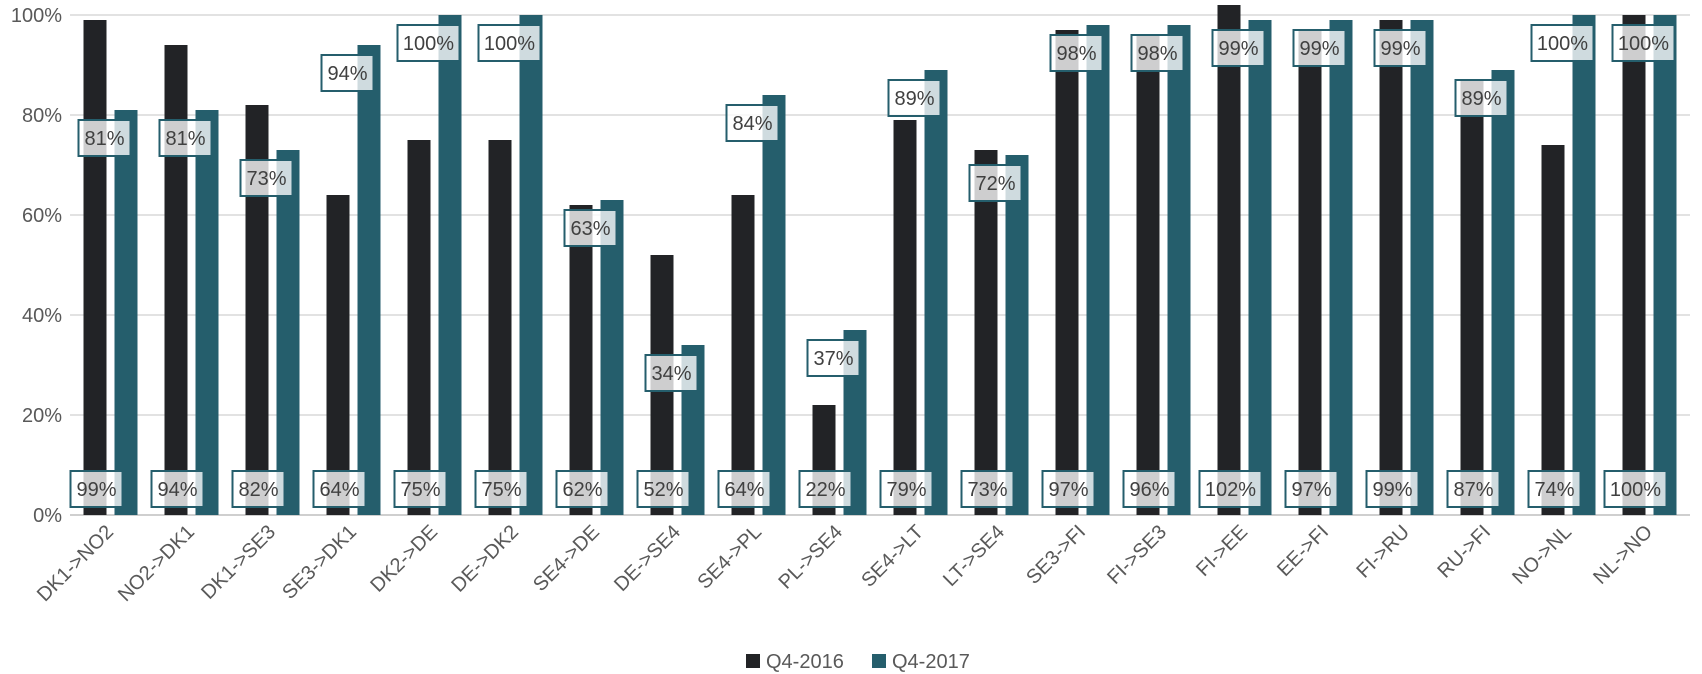  I want to click on data-label-text: 34%, so click(671, 374).